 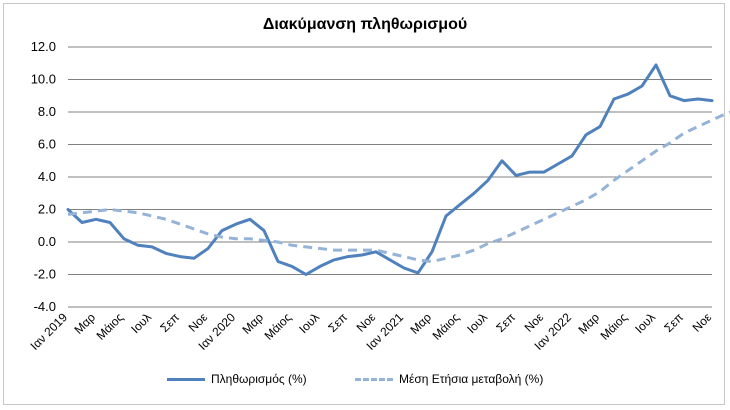 I want to click on y-tick-label: 10.0, so click(x=43, y=79).